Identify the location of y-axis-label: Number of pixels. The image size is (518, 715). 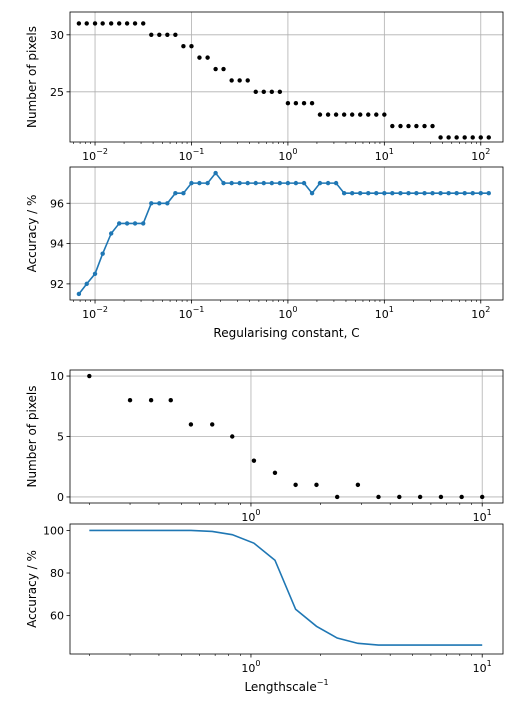
(32, 436).